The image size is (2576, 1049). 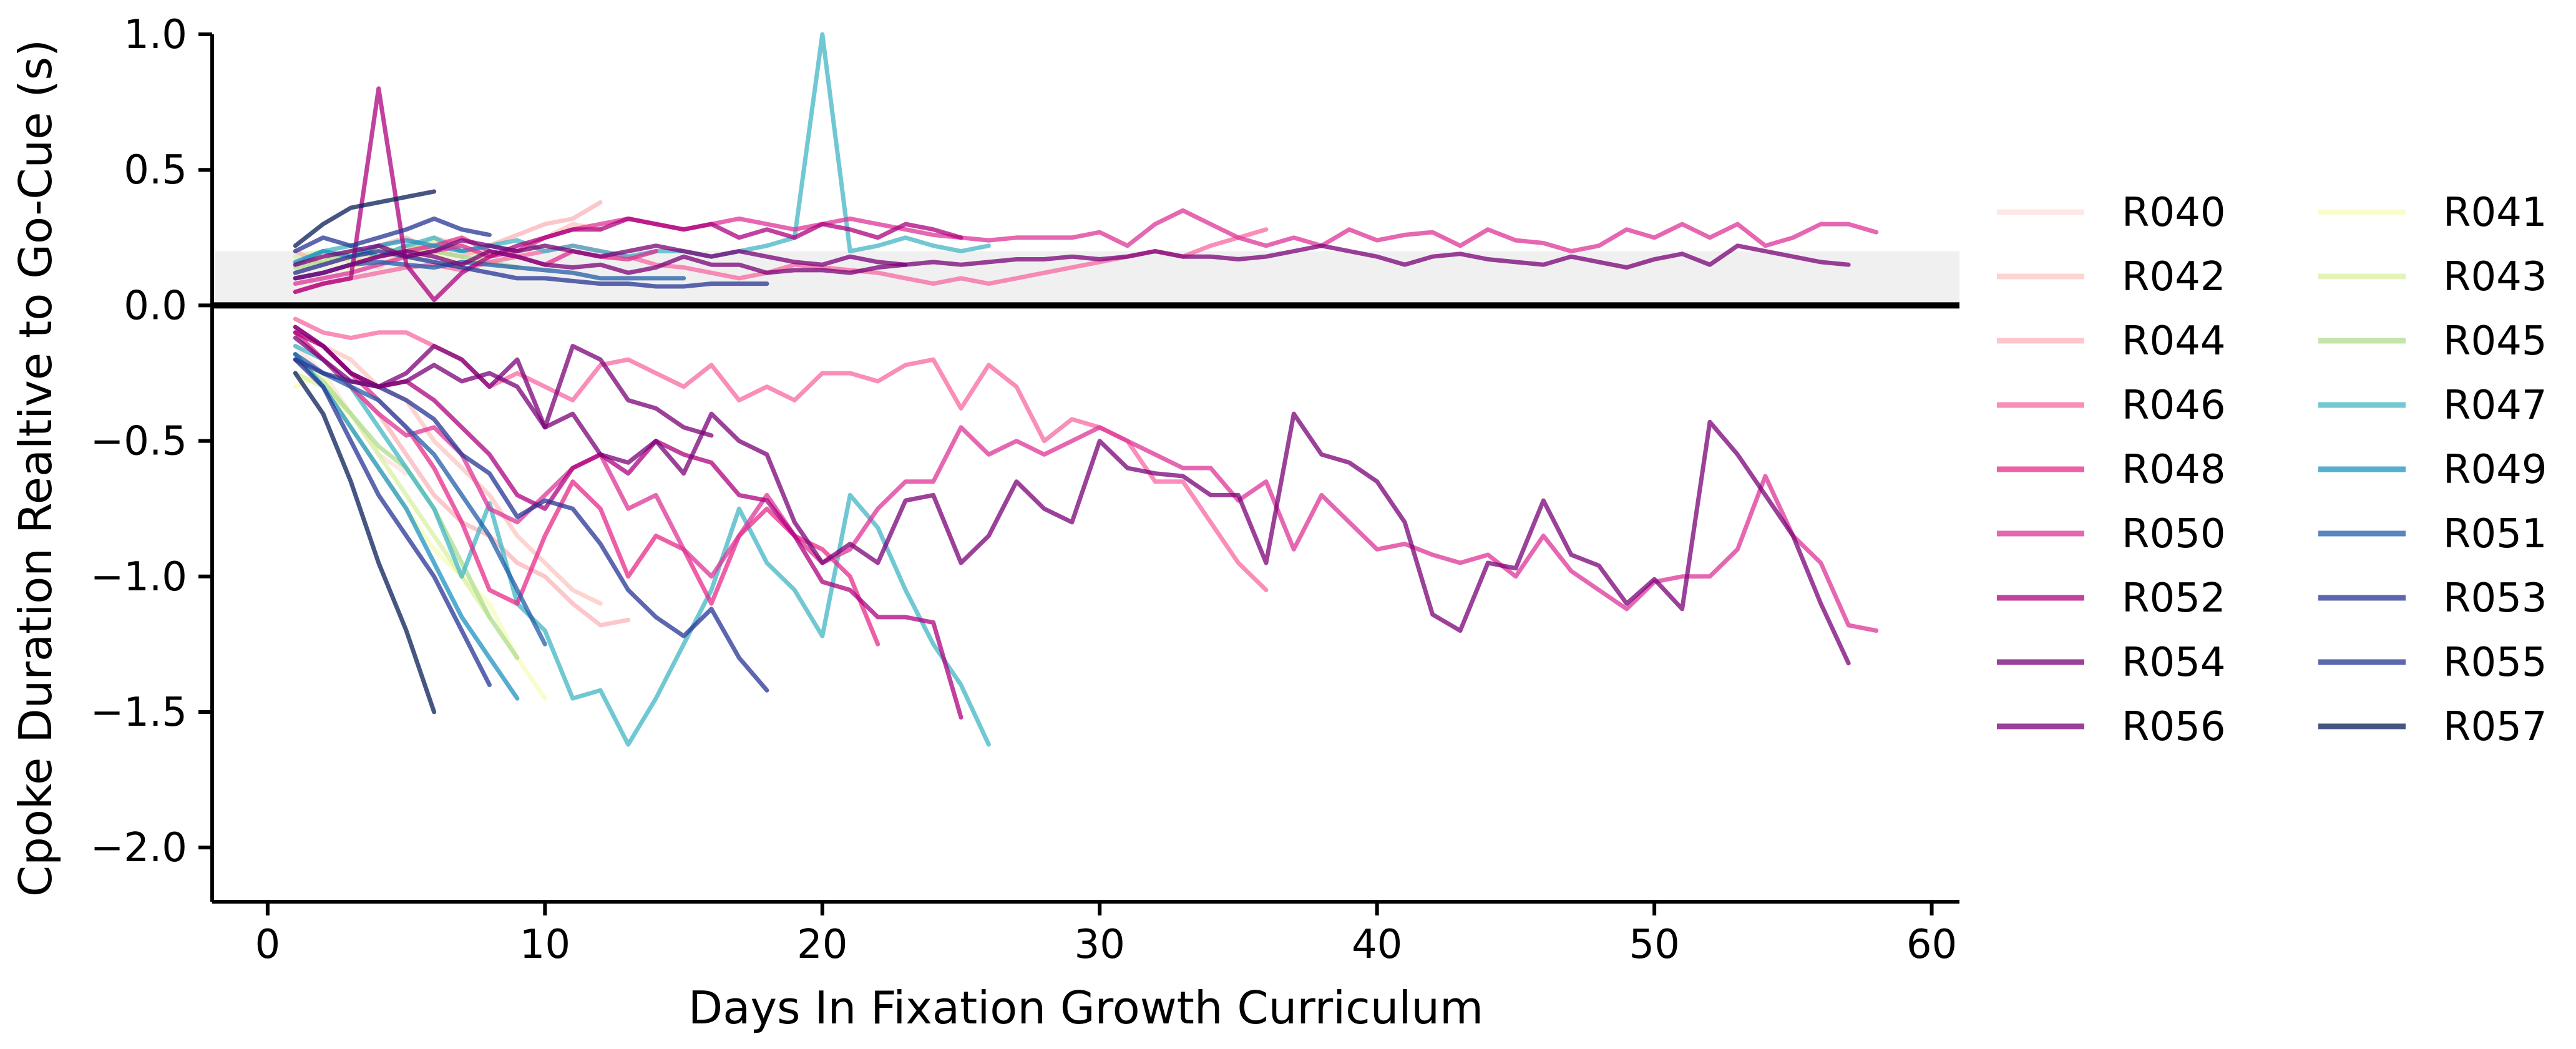 I want to click on legend-label-r054: R054, so click(x=2174, y=663).